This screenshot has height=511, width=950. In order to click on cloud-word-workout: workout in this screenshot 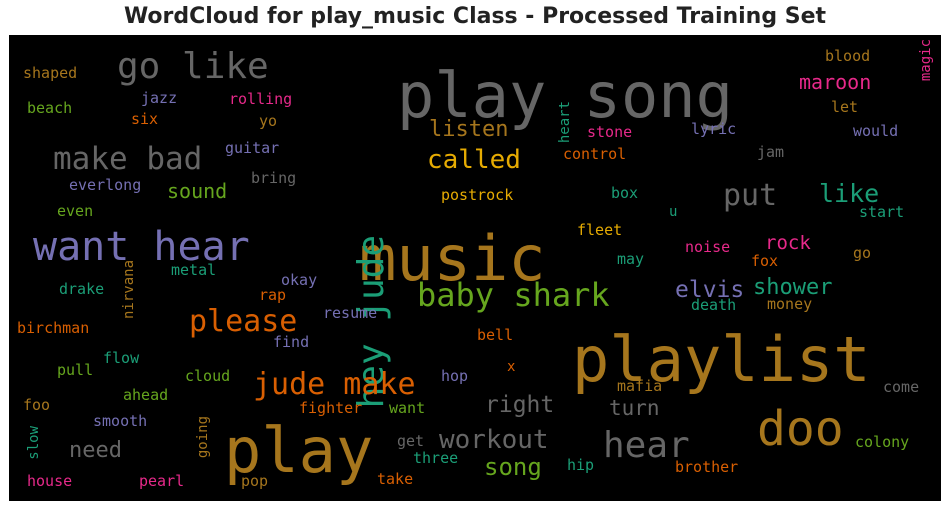, I will do `click(494, 440)`.